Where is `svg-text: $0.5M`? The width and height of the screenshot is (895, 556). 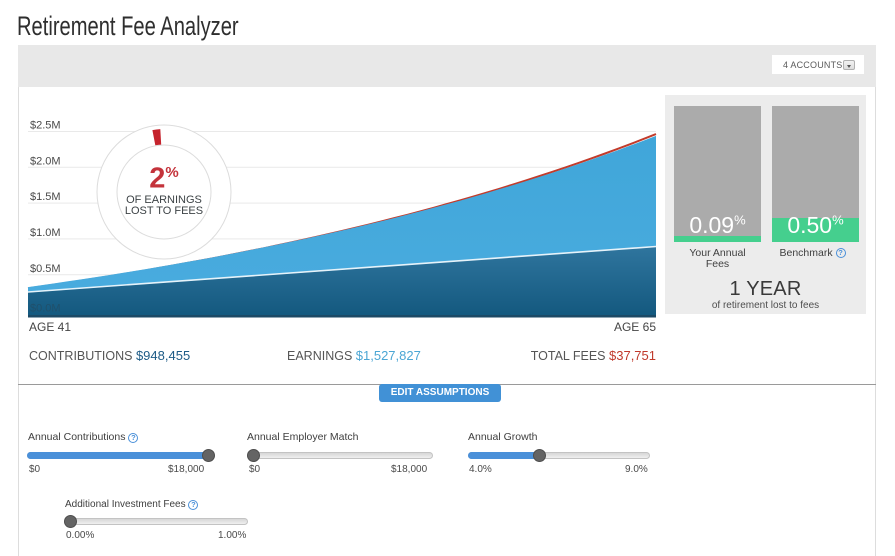
svg-text: $0.5M is located at coordinates (45, 269).